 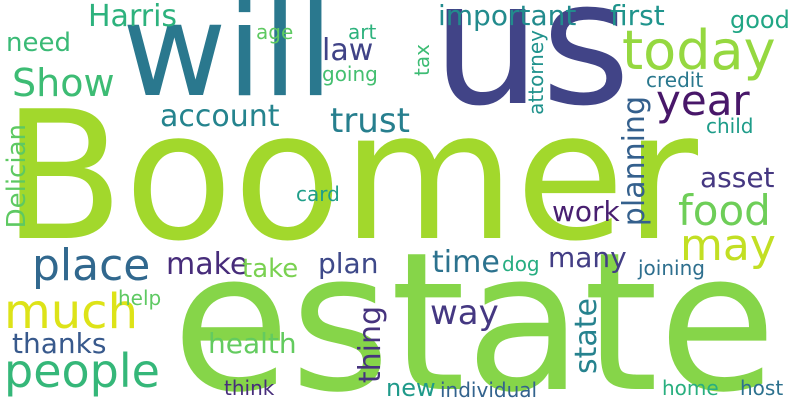 I want to click on word-think: think, so click(x=249, y=388).